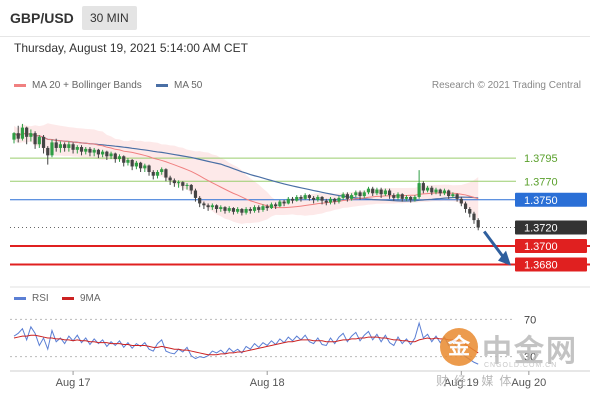  I want to click on ma50-swatch, so click(162, 85).